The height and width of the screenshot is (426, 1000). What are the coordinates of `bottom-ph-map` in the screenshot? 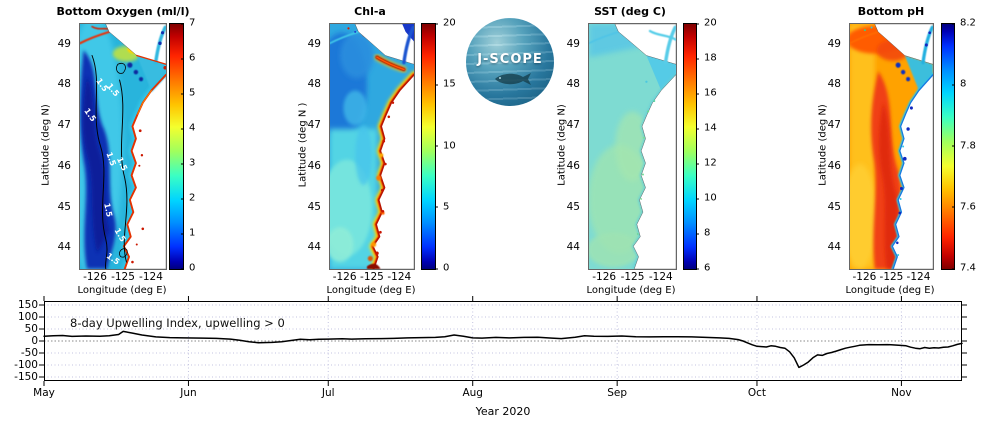 It's located at (891, 146).